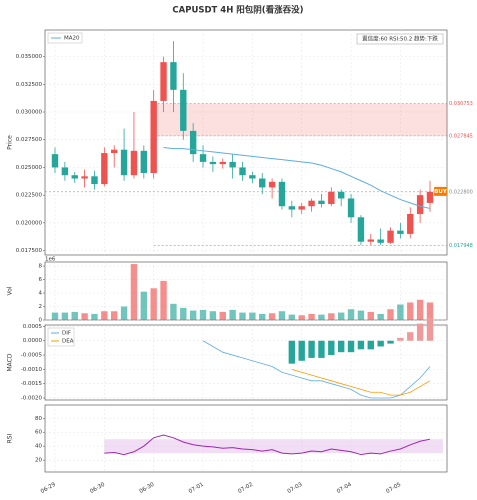  Describe the element at coordinates (237, 10) in the screenshot. I see `chart-title: CAPUSDT 4H 阳包阴(看涨吞没)` at that location.